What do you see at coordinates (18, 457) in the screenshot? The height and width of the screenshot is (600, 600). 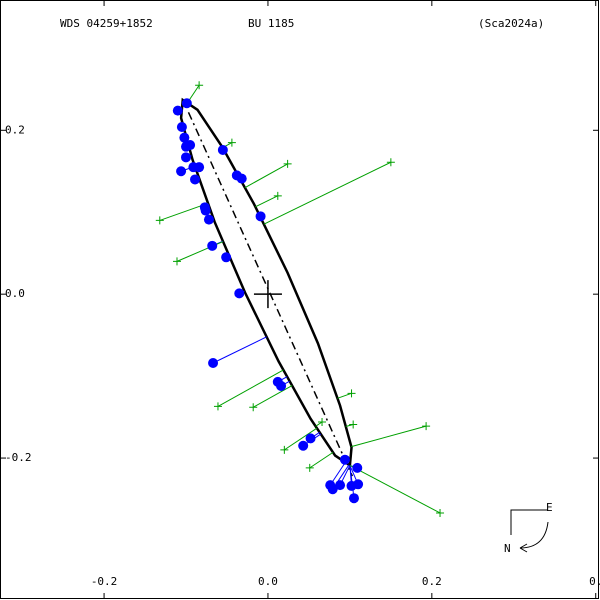 I see `y-tick-label: -0.2` at bounding box center [18, 457].